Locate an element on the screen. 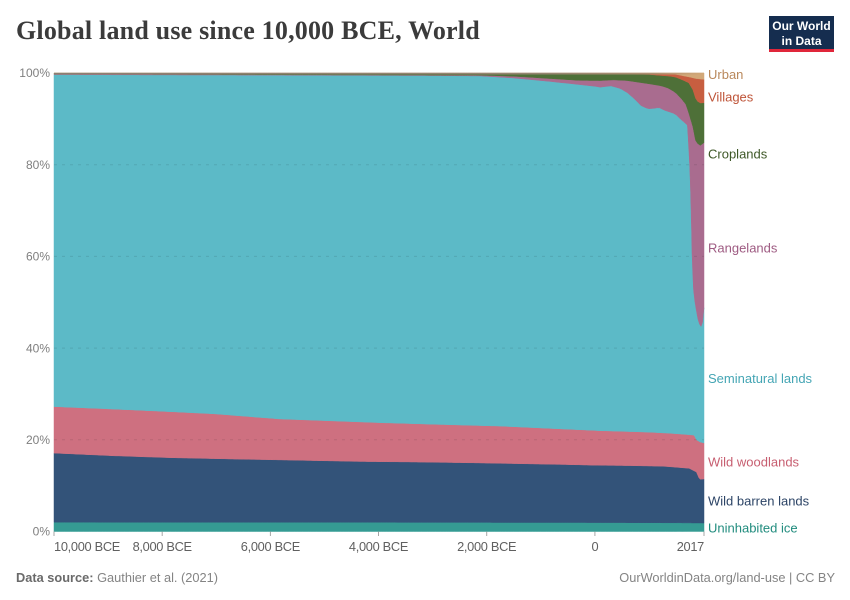 This screenshot has width=850, height=600. svg-text: 4,000 BCE is located at coordinates (378, 546).